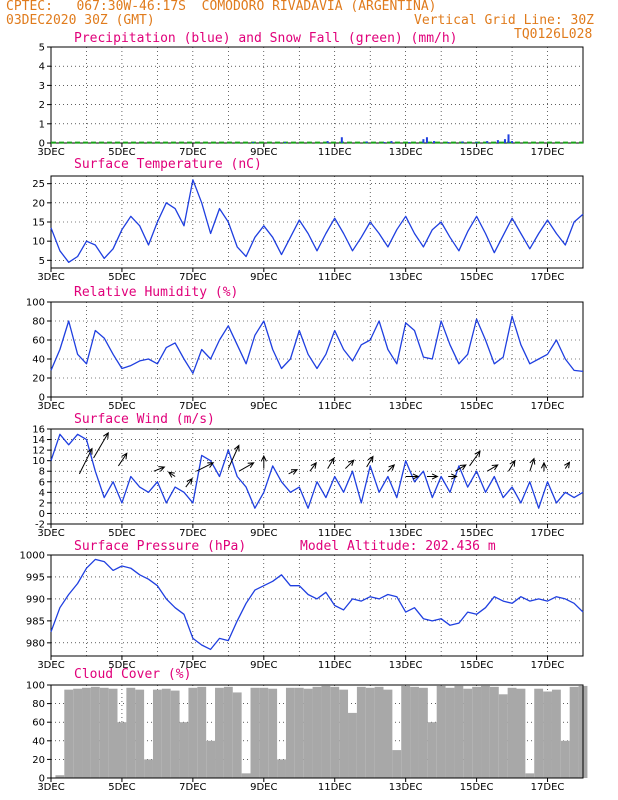  I want to click on y-tick-label: 10, so click(38, 461).